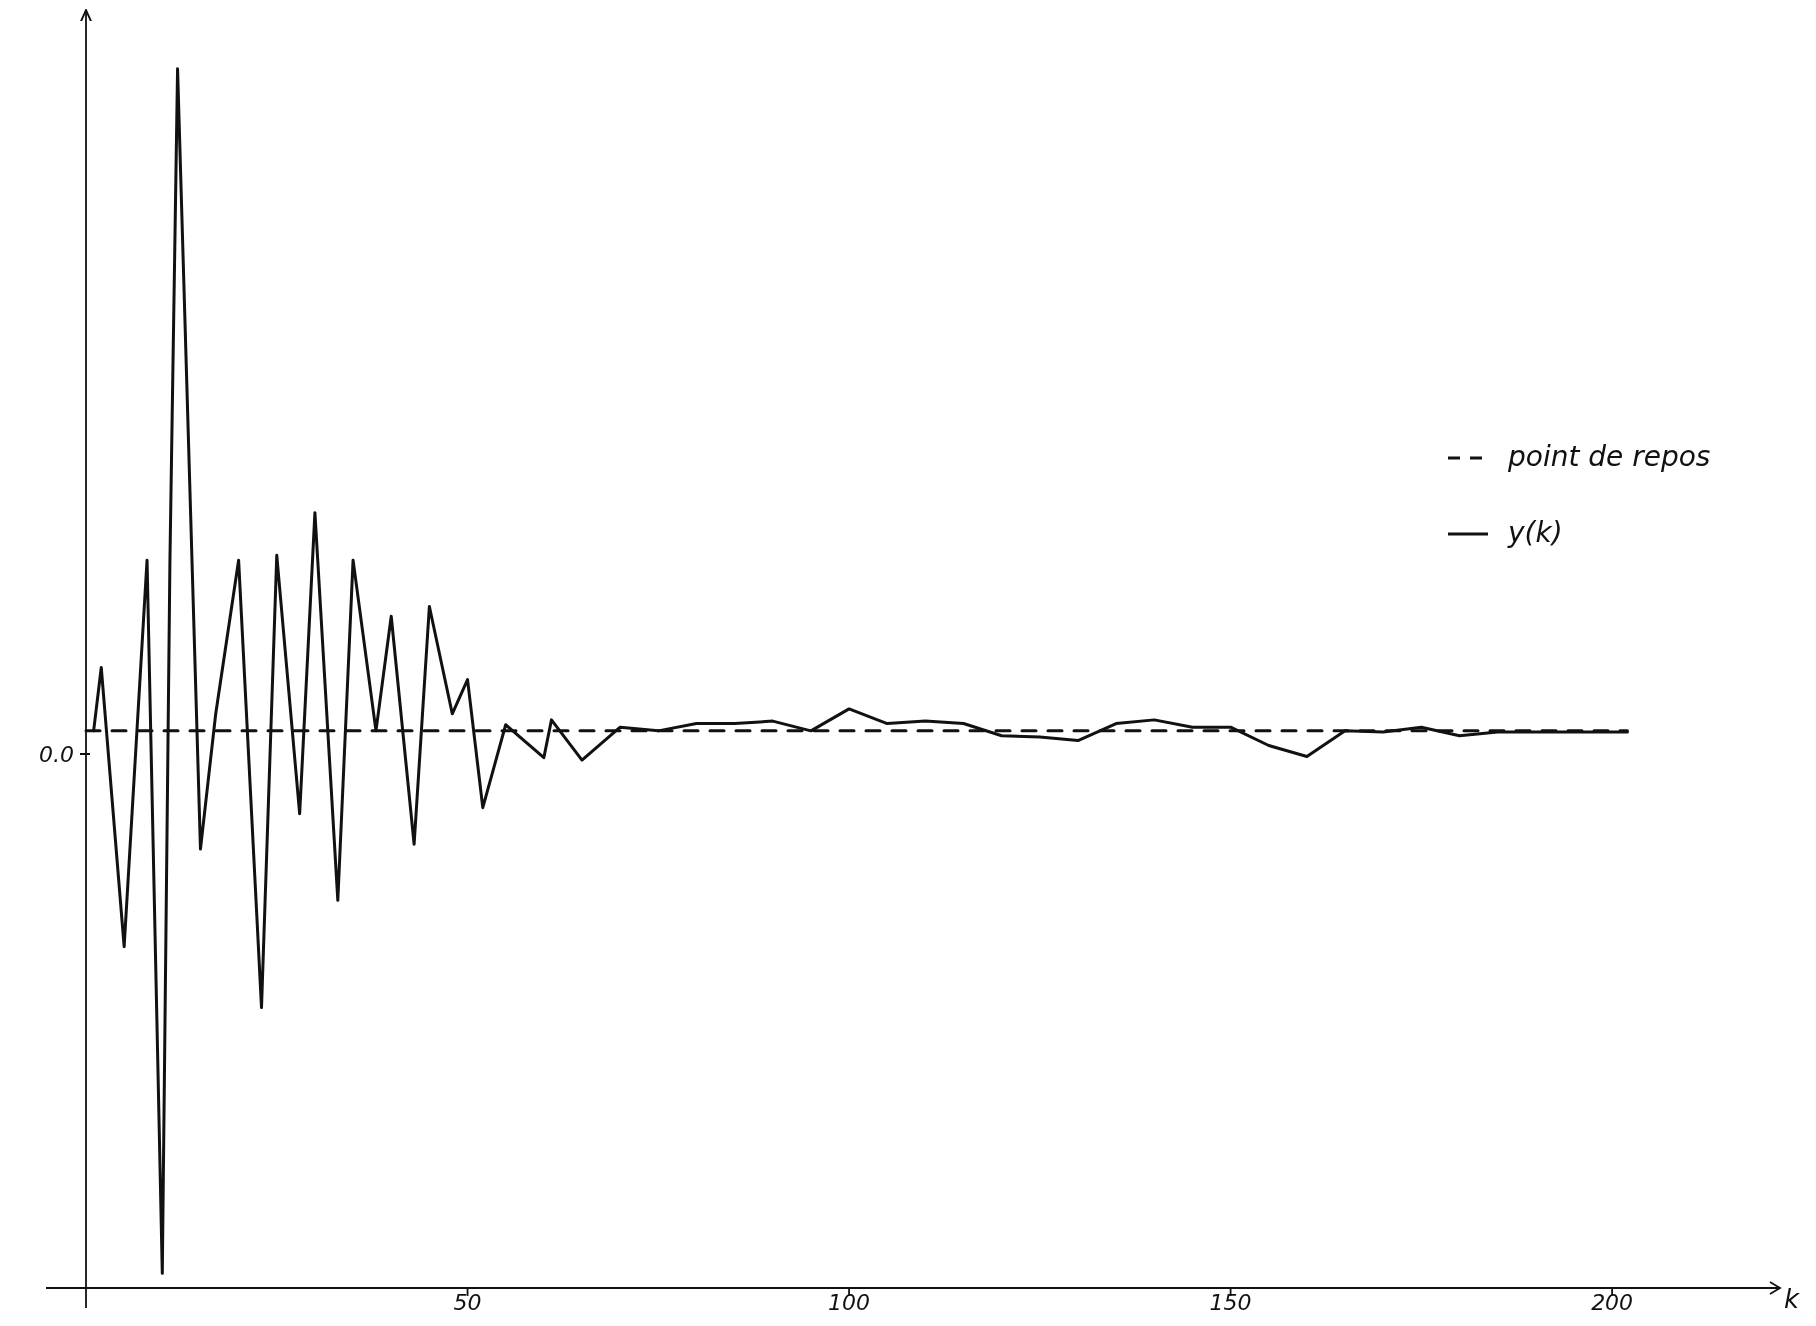  Describe the element at coordinates (56, 754) in the screenshot. I see `text: 0.0` at that location.